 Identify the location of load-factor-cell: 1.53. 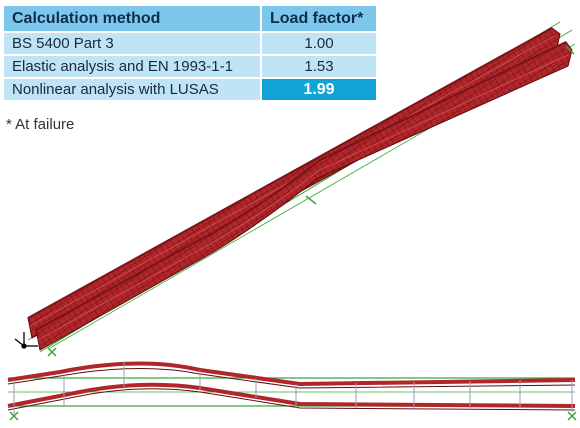
(319, 66).